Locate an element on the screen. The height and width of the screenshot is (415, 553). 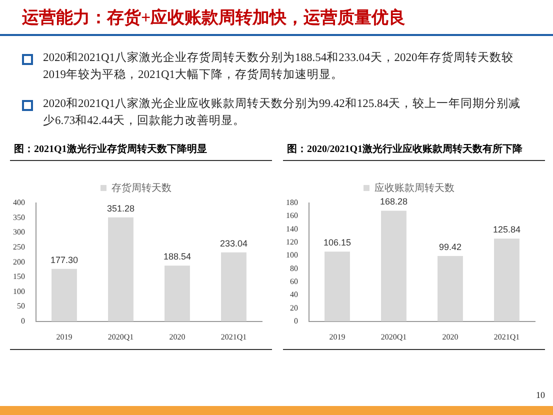
y-tick-label: 250 is located at coordinates (19, 247).